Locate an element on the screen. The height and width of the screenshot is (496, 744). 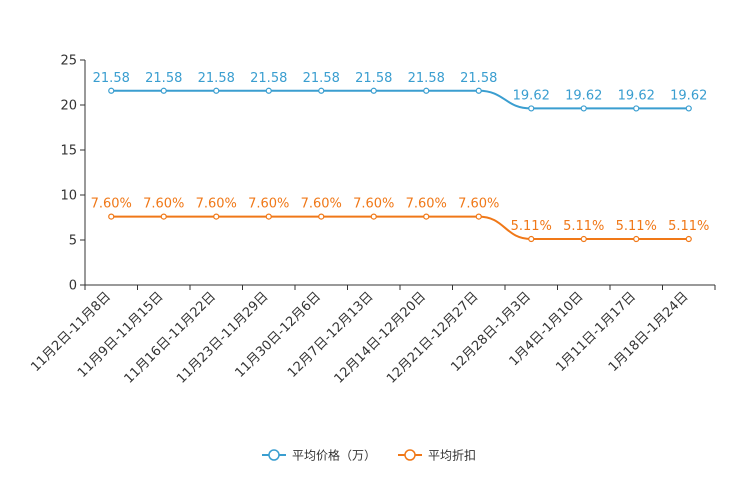
legend-label: 平均折扣 is located at coordinates (452, 455).